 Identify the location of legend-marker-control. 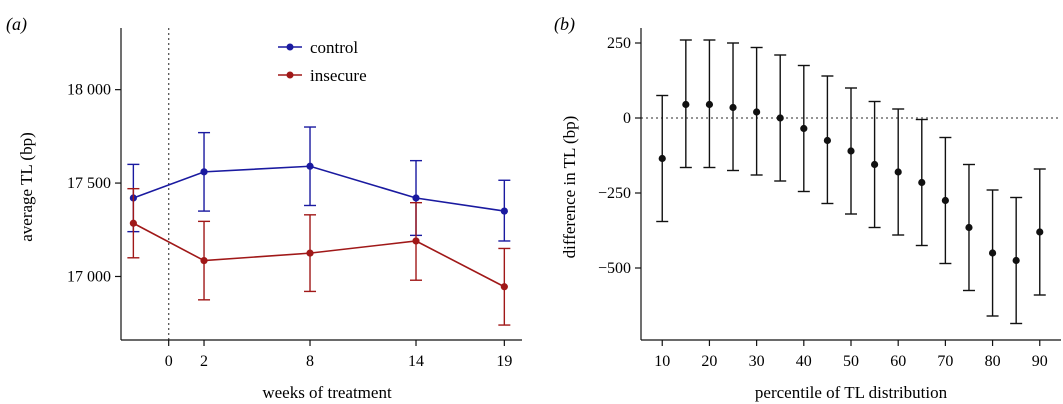
(290, 47).